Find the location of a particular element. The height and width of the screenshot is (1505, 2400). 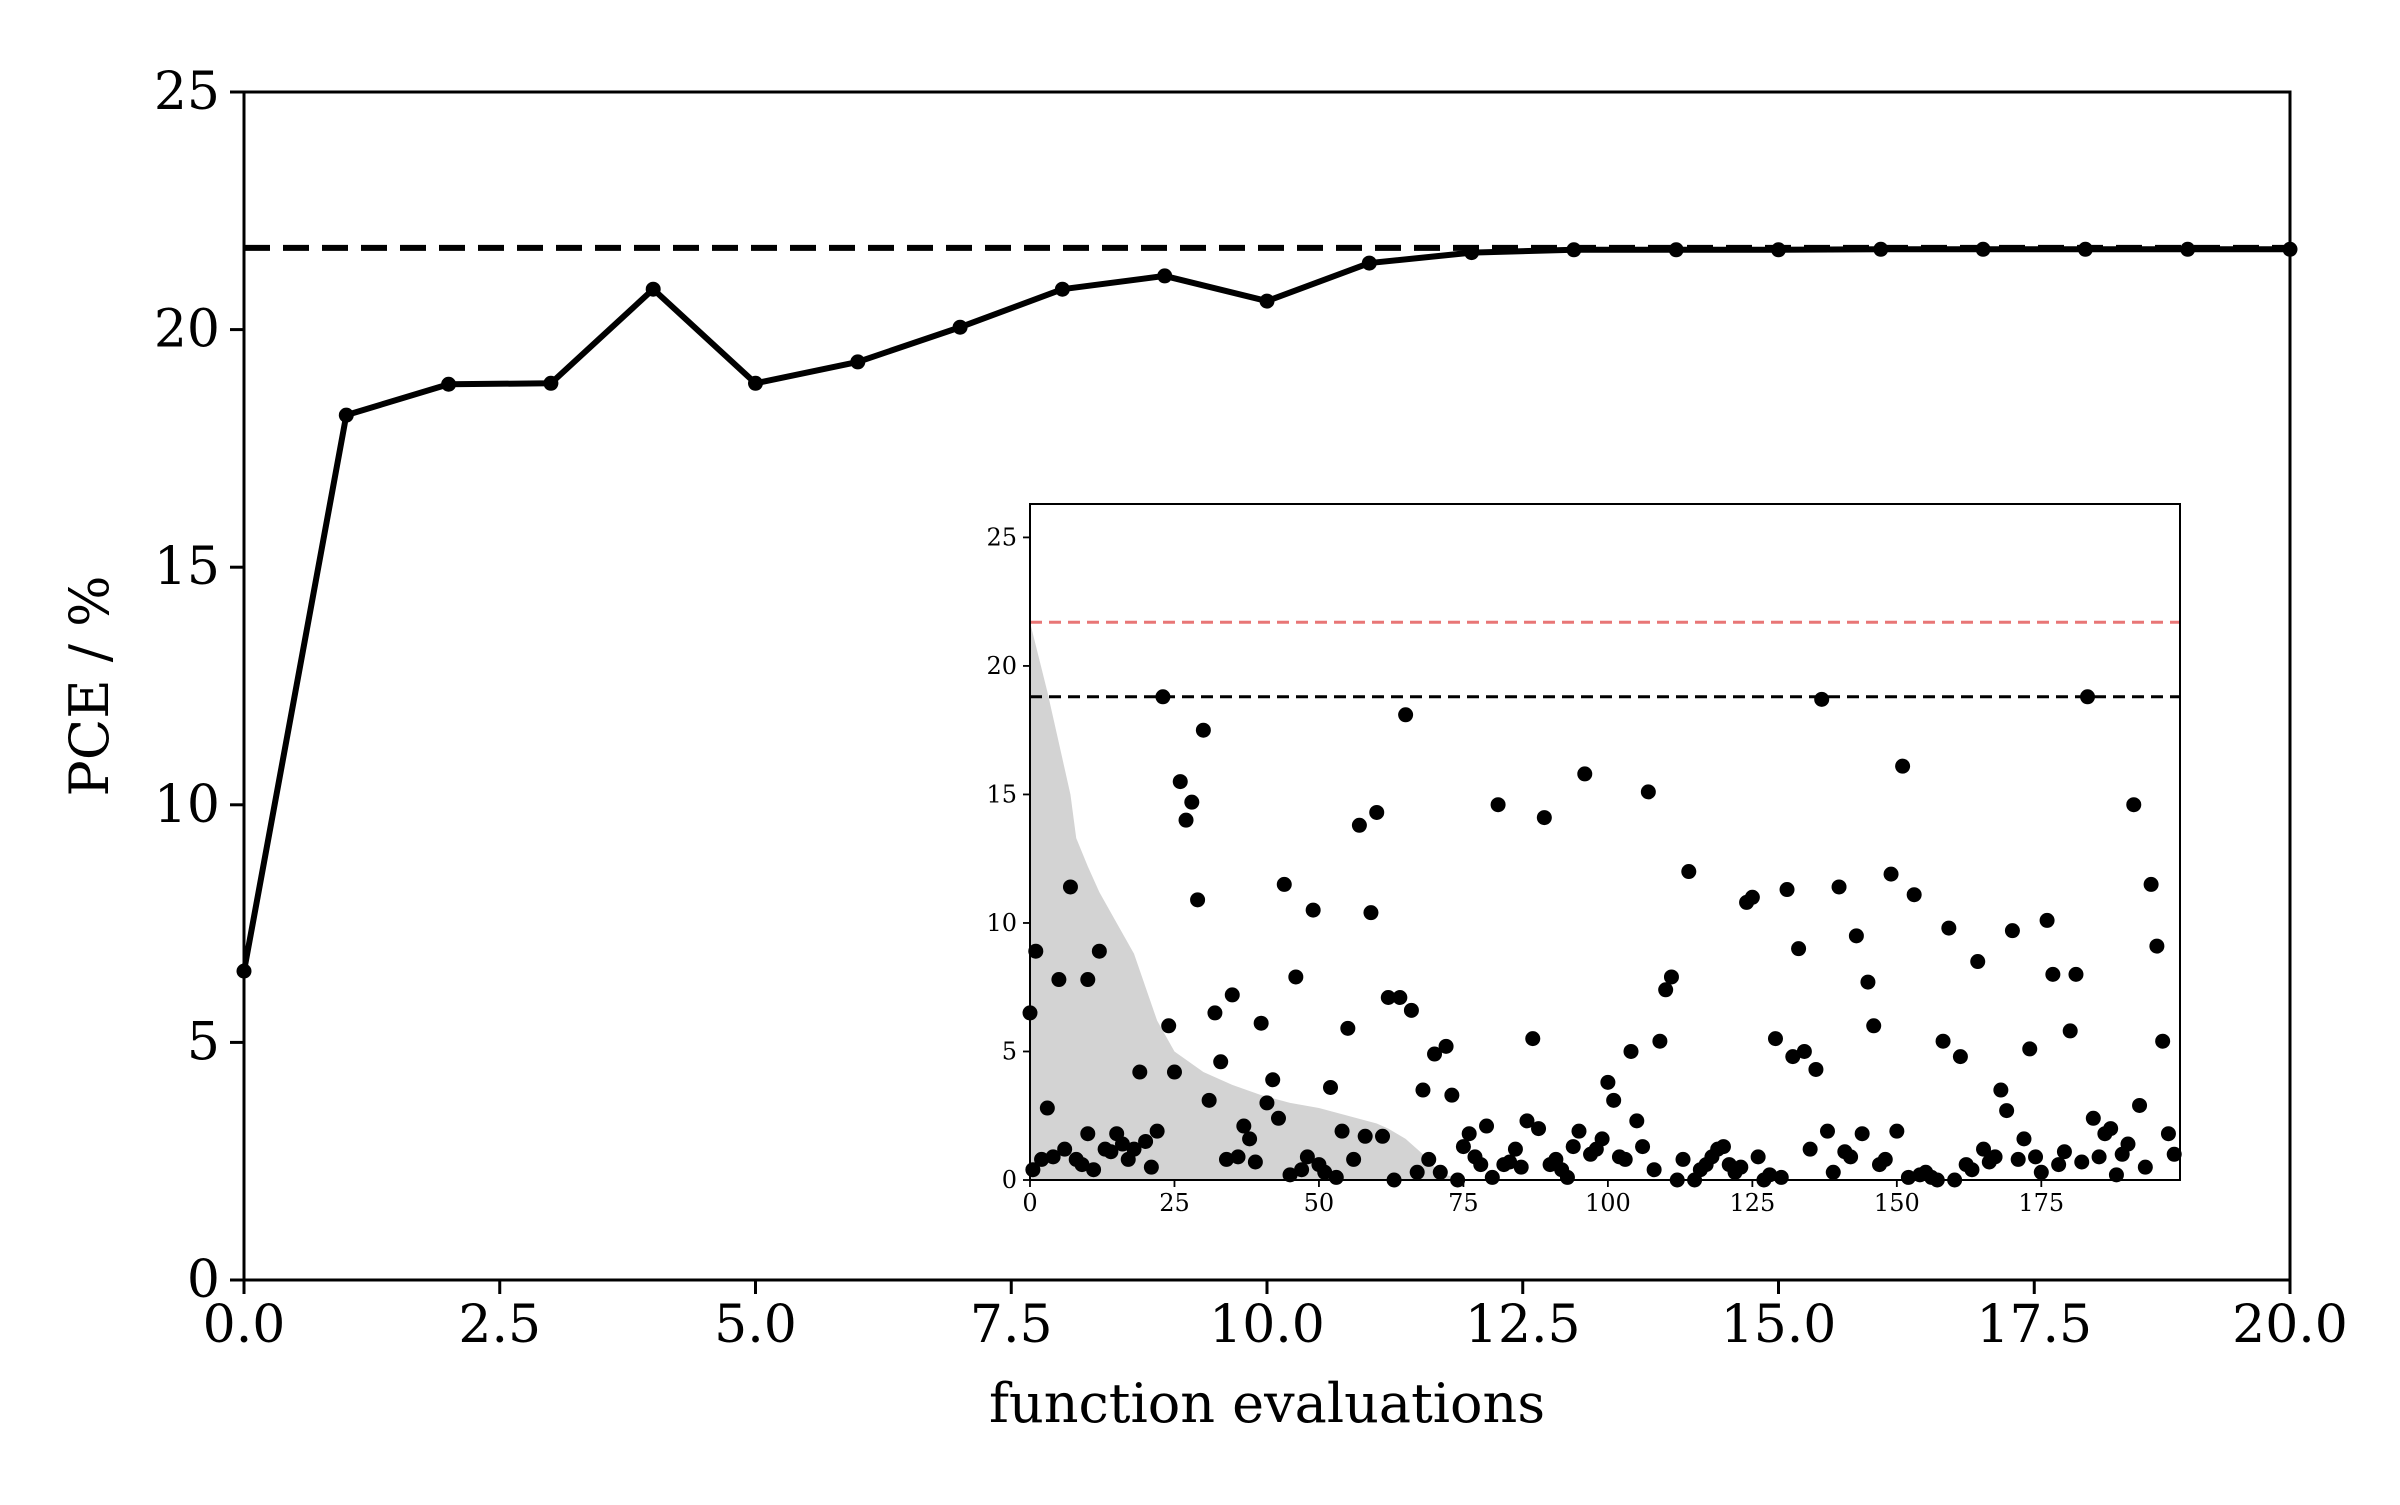

inset-fill-layer is located at coordinates (1247, 901).